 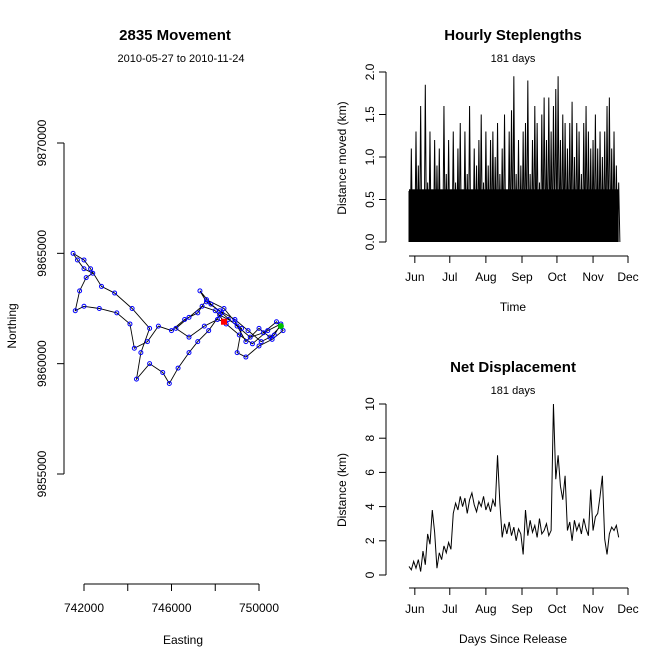 What do you see at coordinates (513, 391) in the screenshot?
I see `displacement-subtitle: 181 days` at bounding box center [513, 391].